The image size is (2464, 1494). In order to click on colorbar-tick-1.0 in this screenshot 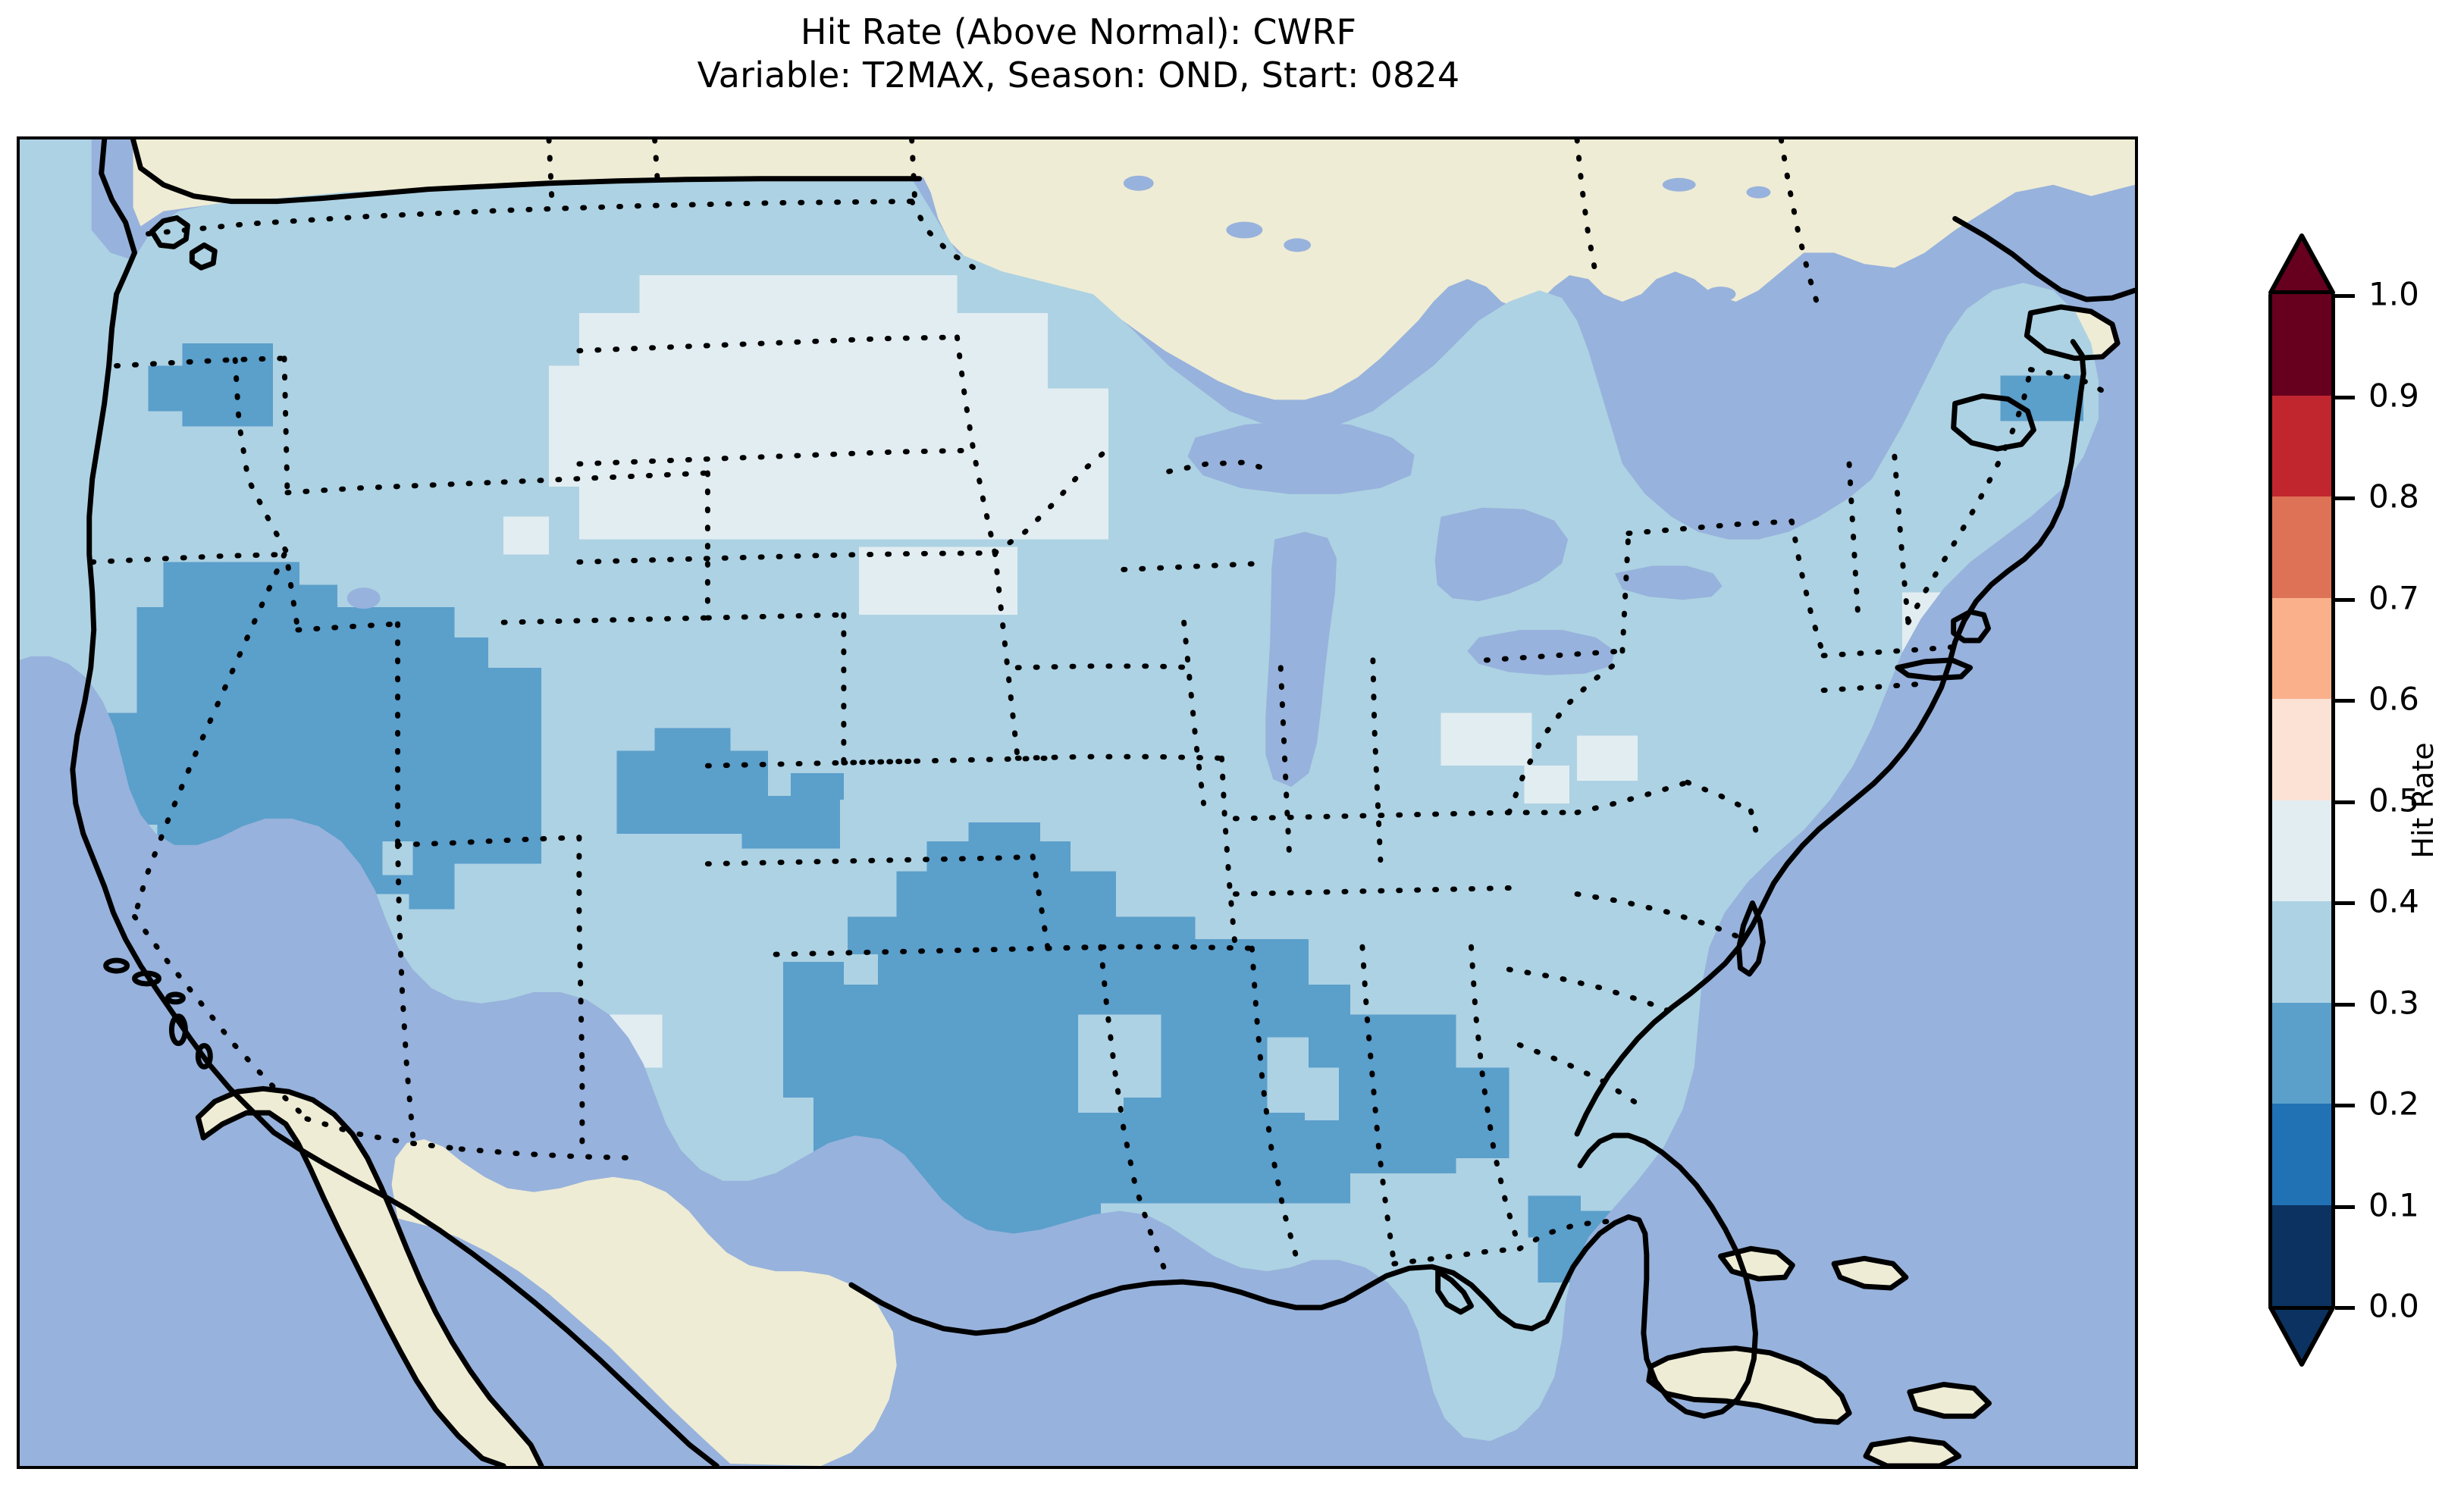, I will do `click(2345, 296)`.